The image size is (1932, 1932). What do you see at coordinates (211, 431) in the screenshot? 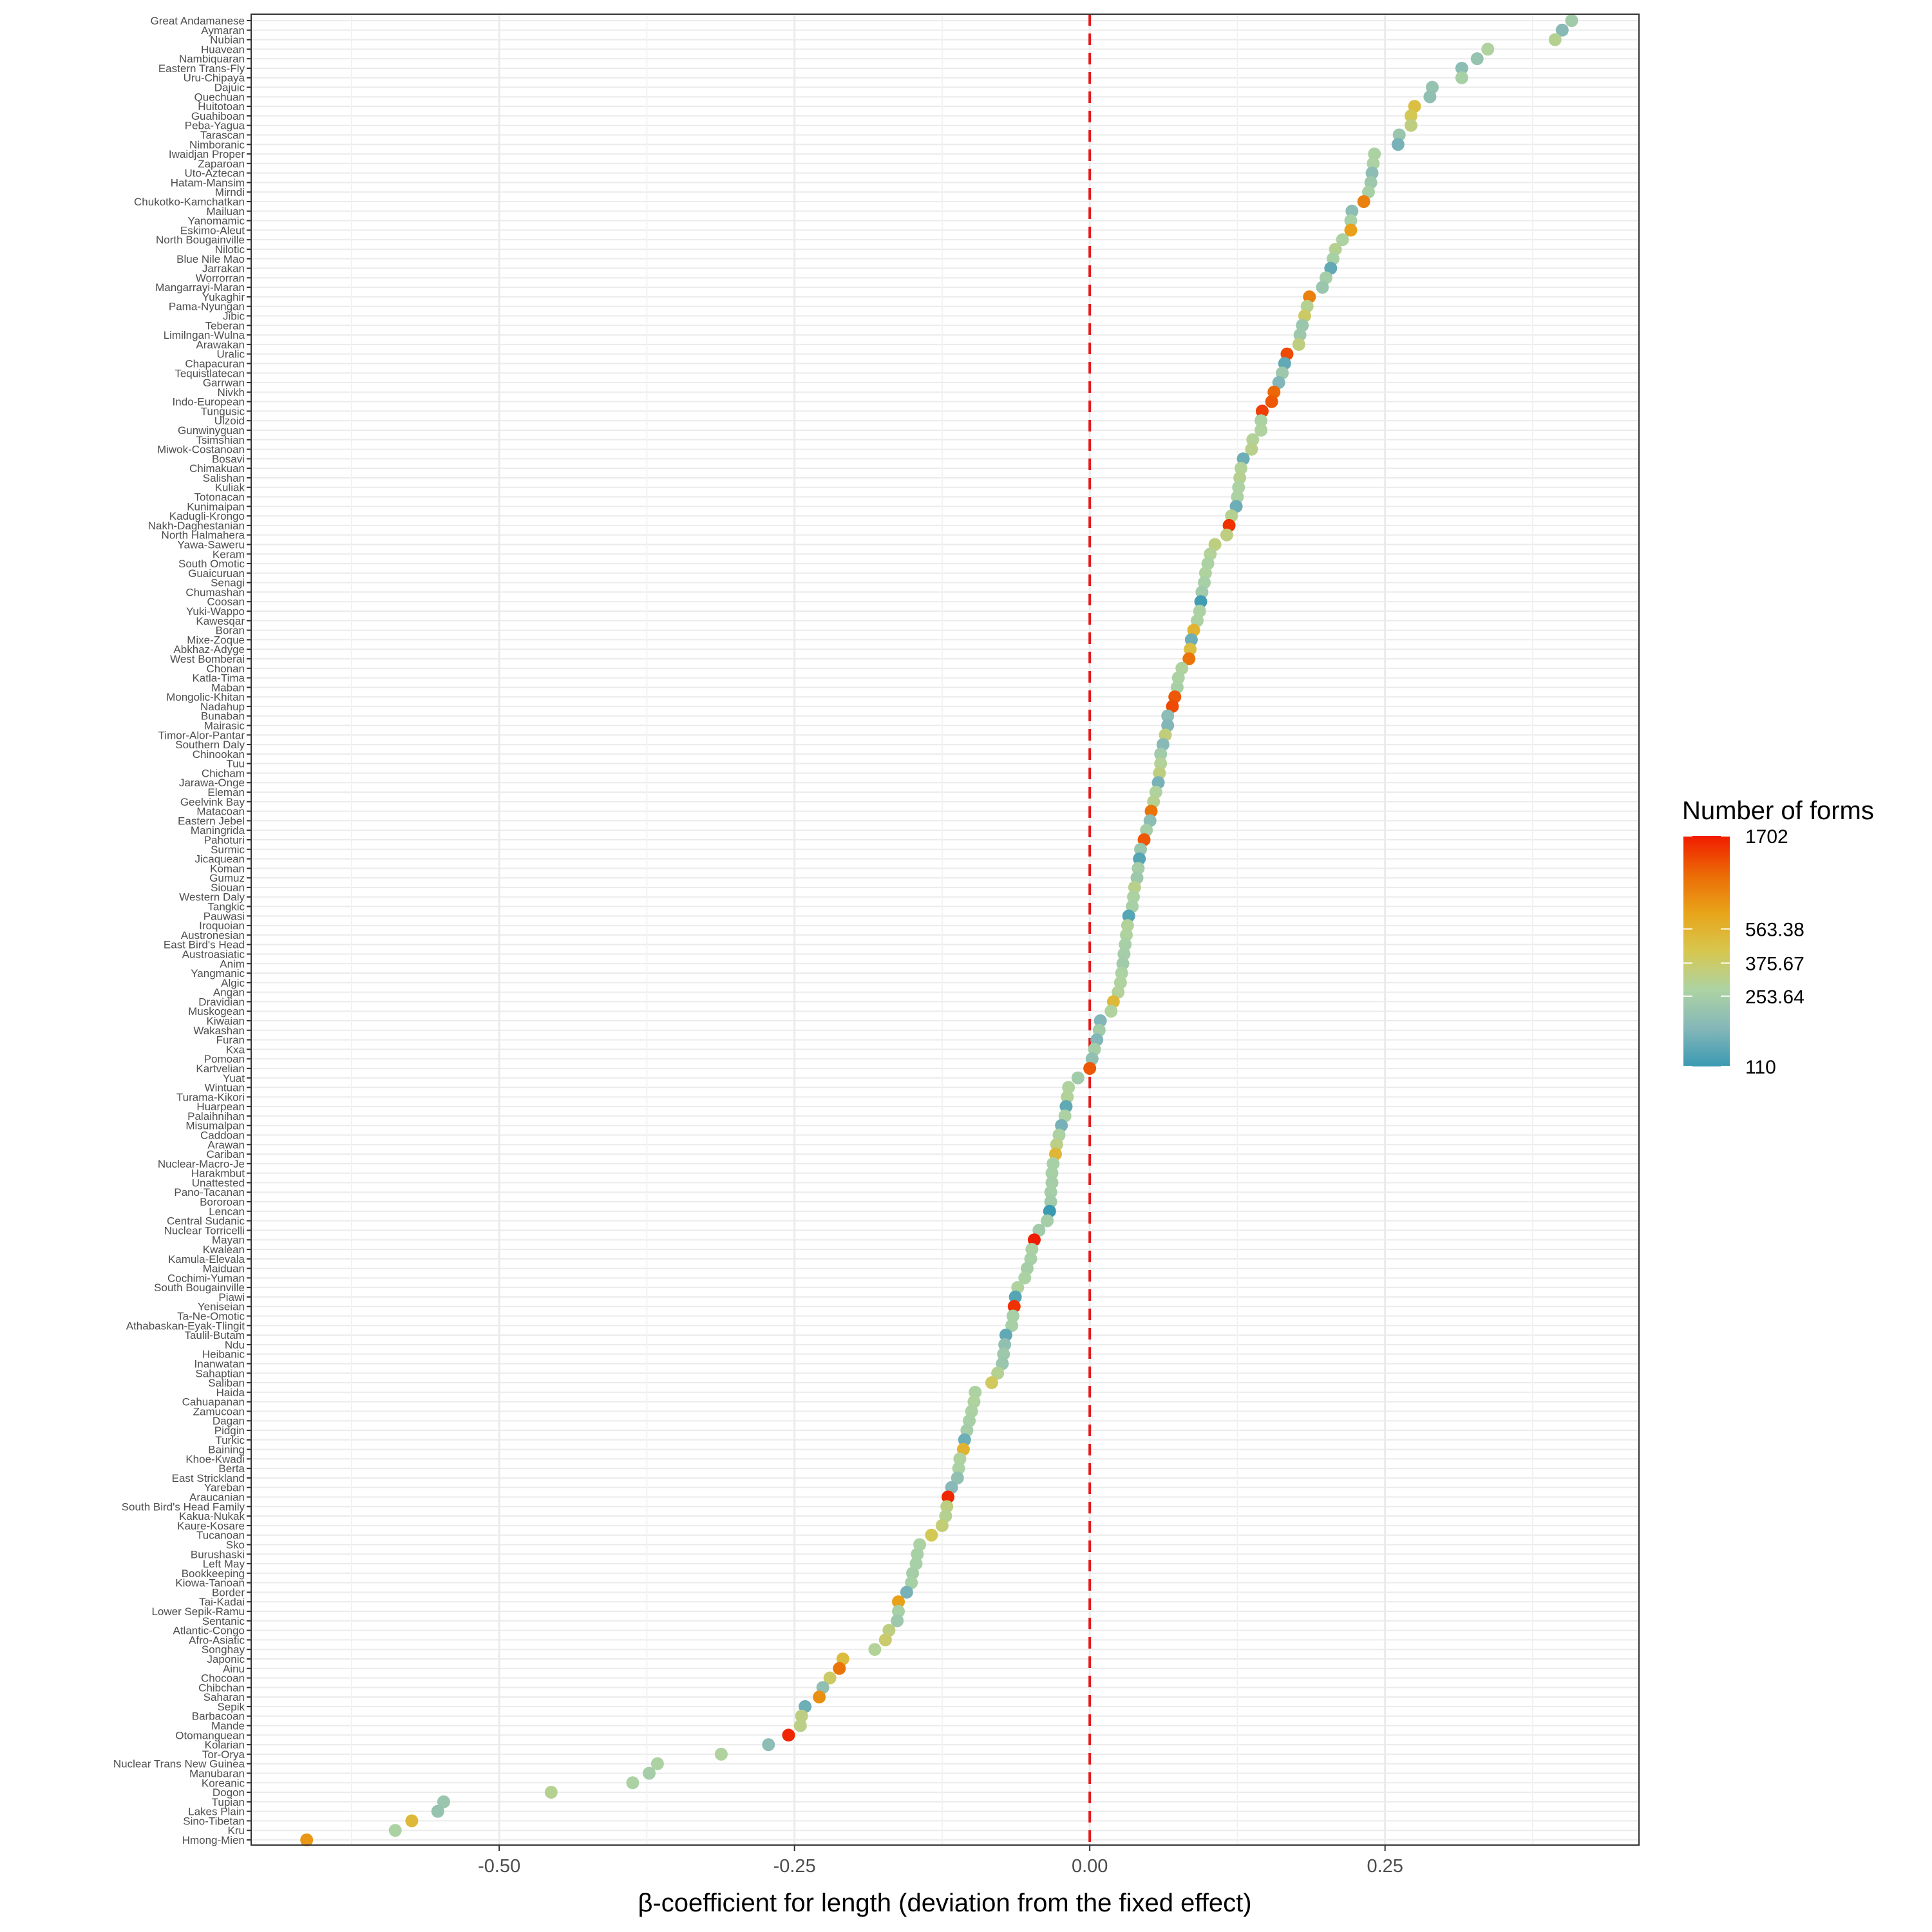
I see `y-tick-label: Gunwinyguan` at bounding box center [211, 431].